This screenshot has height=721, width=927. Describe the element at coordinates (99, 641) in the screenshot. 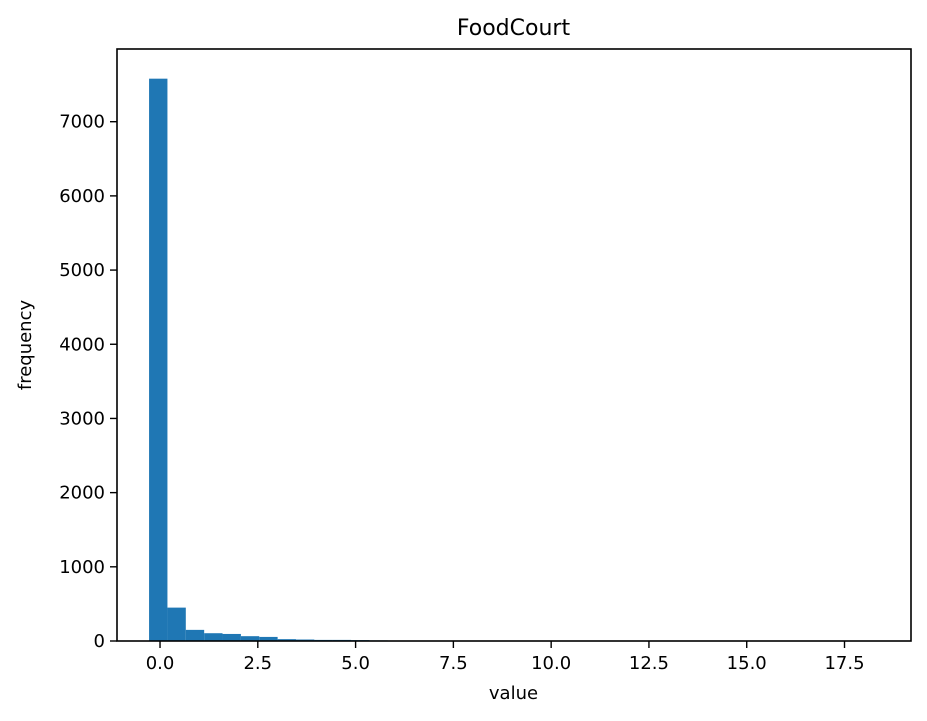

I see `y-tick-label: 0` at that location.